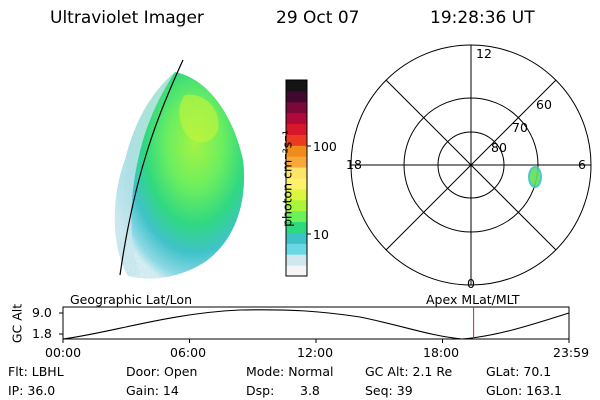  I want to click on info-gain: Gain: 14, so click(152, 390).